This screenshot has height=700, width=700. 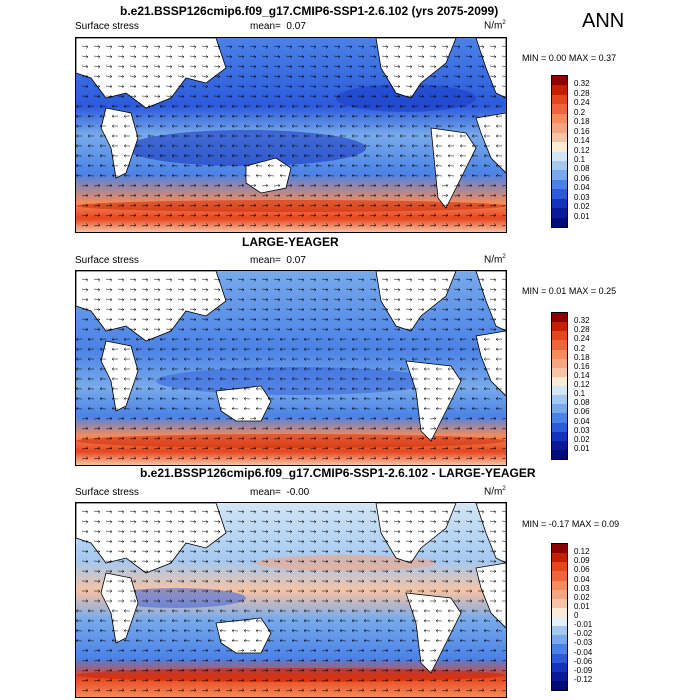 What do you see at coordinates (582, 439) in the screenshot?
I see `colorbar-tick-label: 0.02` at bounding box center [582, 439].